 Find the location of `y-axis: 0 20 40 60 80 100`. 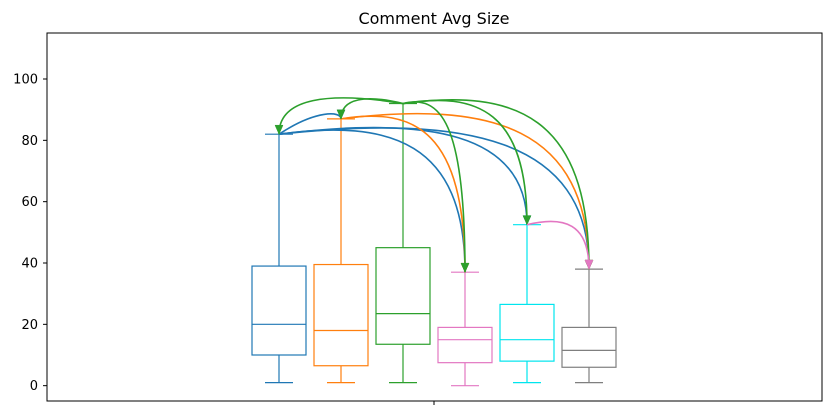

y-axis: 0 20 40 60 80 100 is located at coordinates (30, 233).